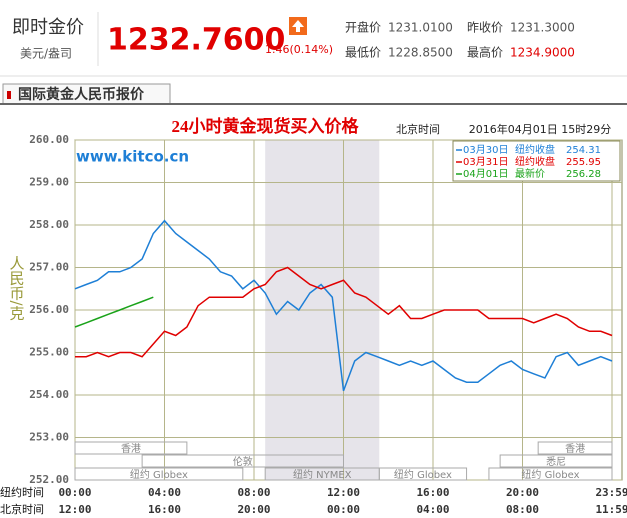 This screenshot has height=518, width=627. I want to click on session-label: 悉尼, so click(556, 462).